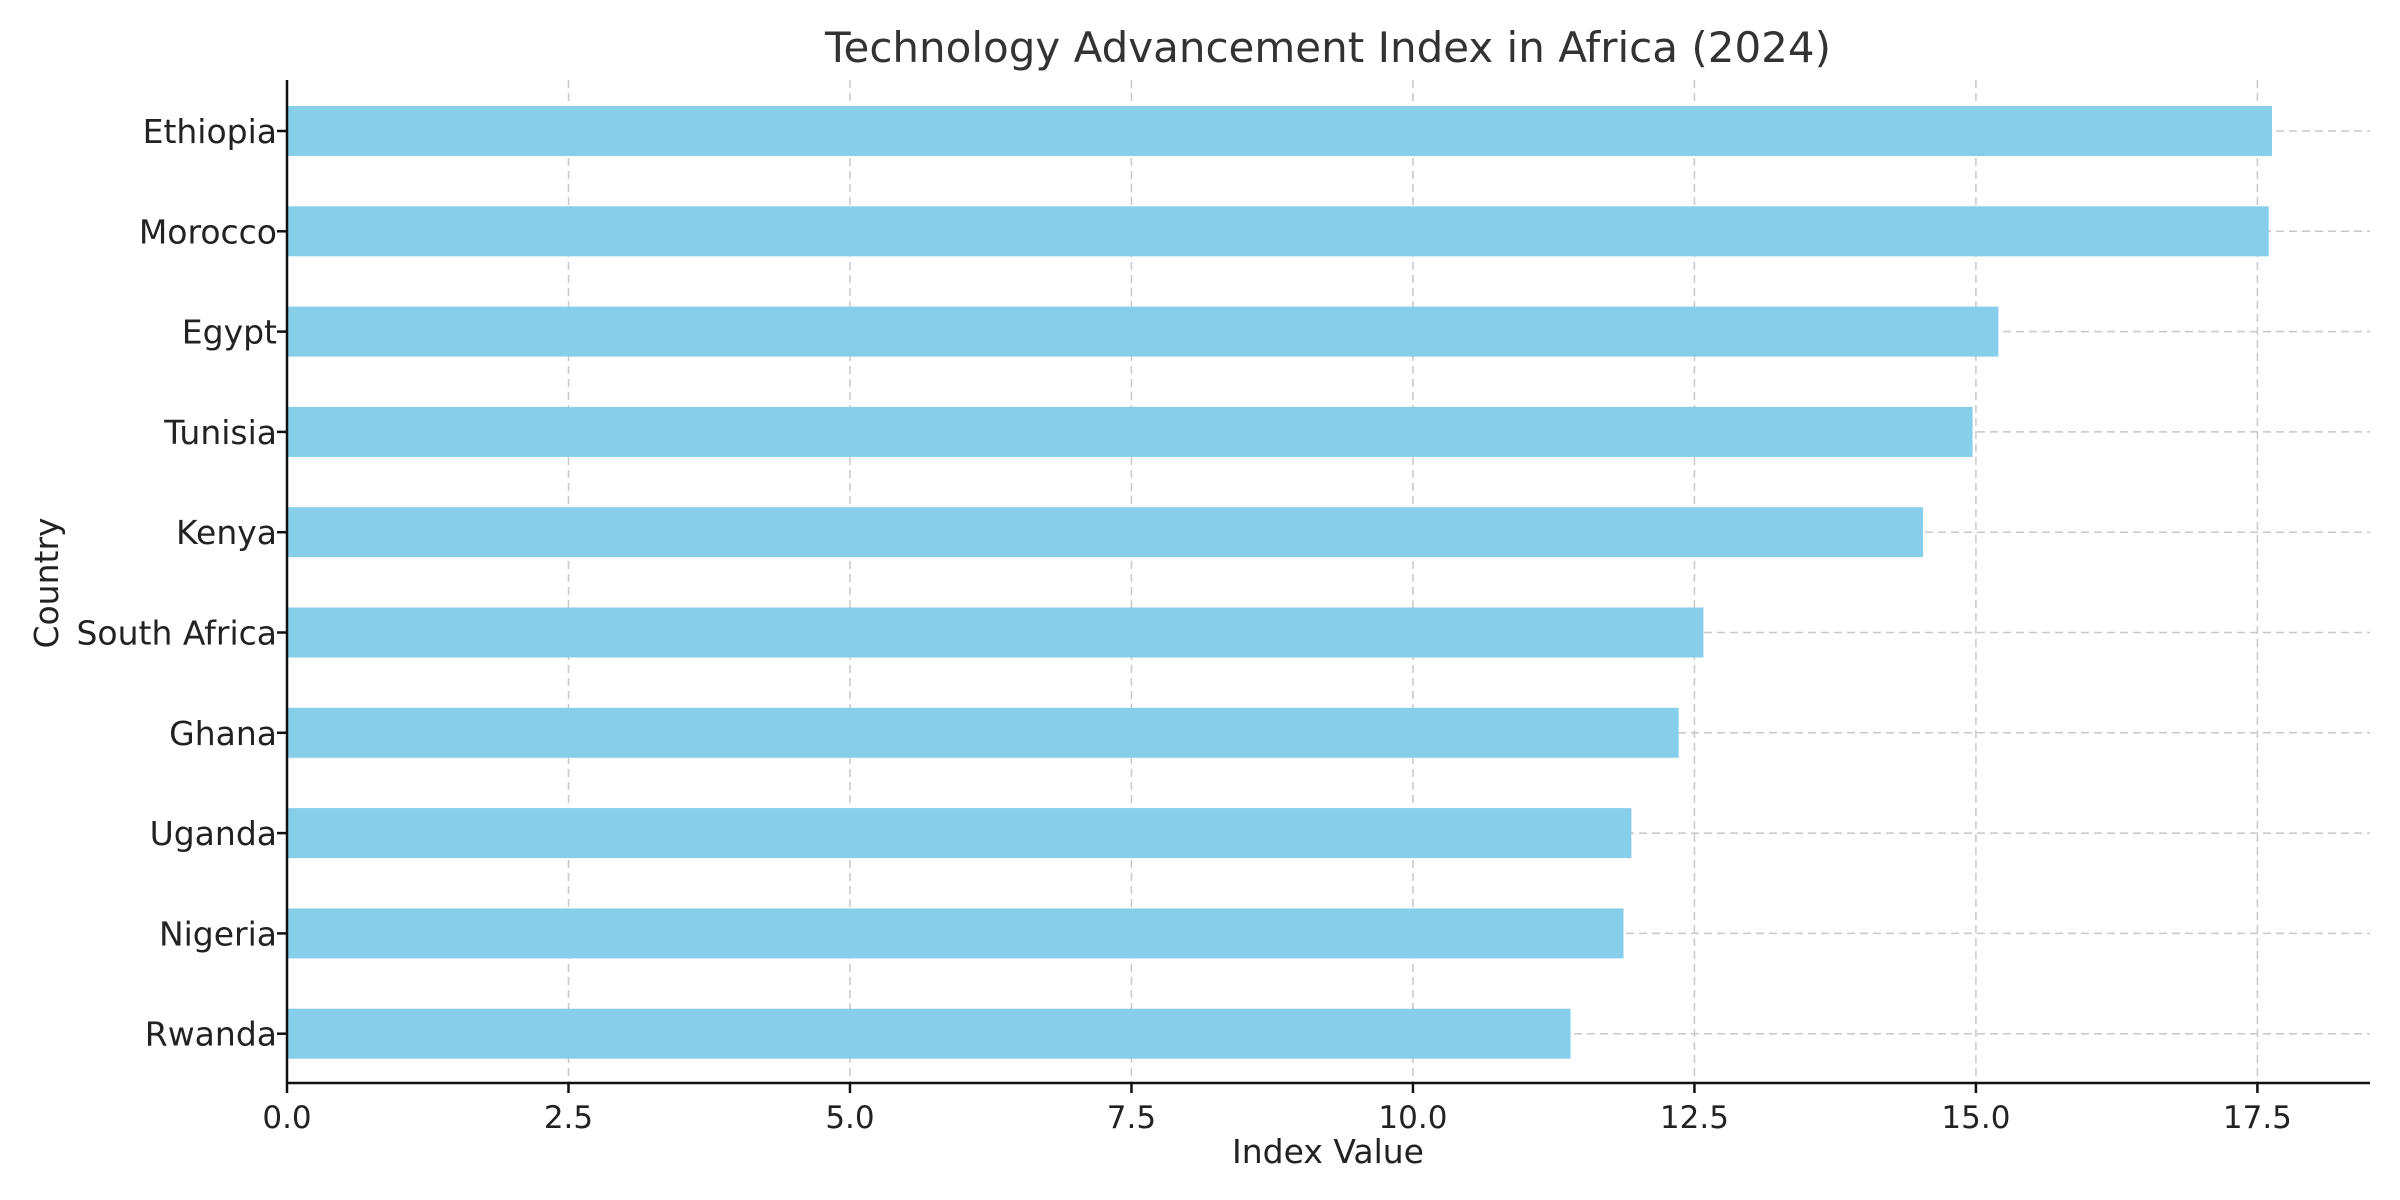 The width and height of the screenshot is (2400, 1200). I want to click on category-label: Kenya, so click(226, 532).